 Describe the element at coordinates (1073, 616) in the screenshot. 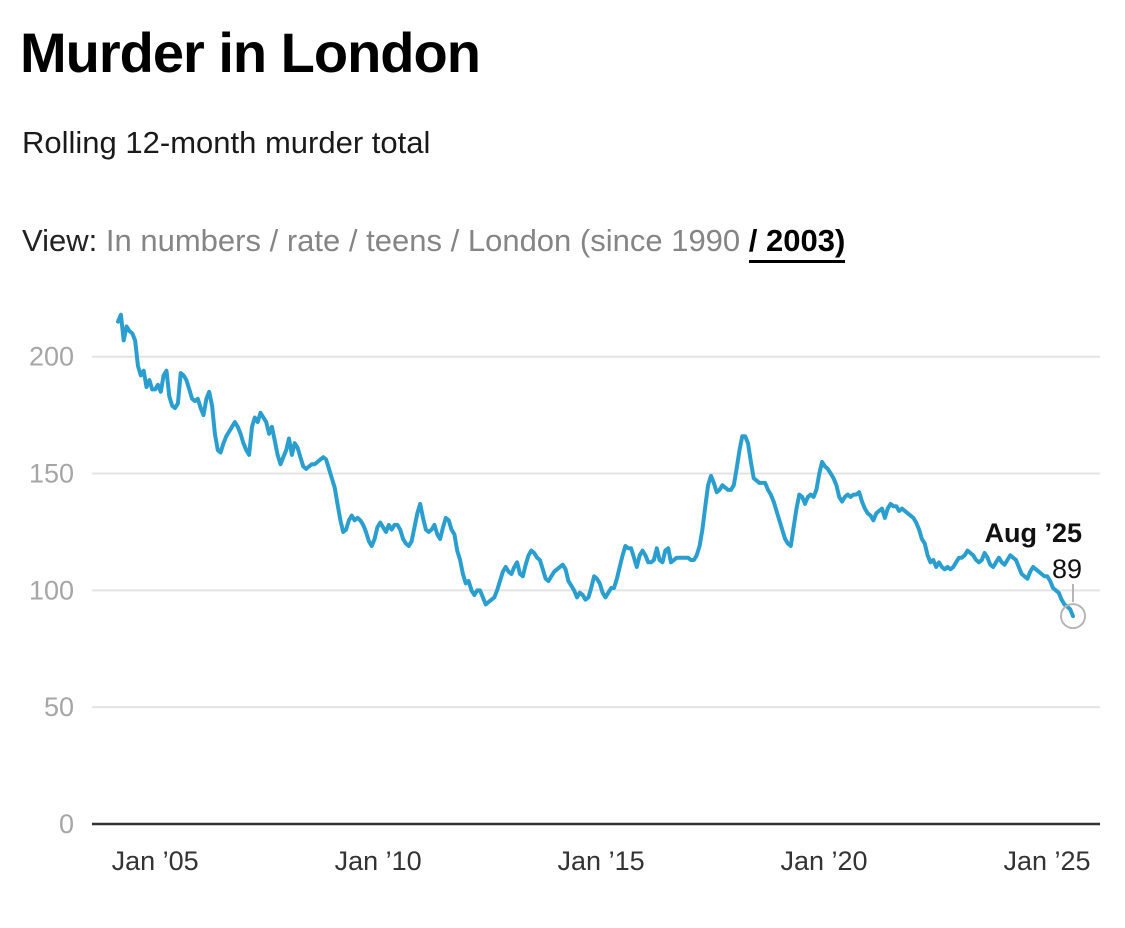

I see `latest-point-marker` at that location.